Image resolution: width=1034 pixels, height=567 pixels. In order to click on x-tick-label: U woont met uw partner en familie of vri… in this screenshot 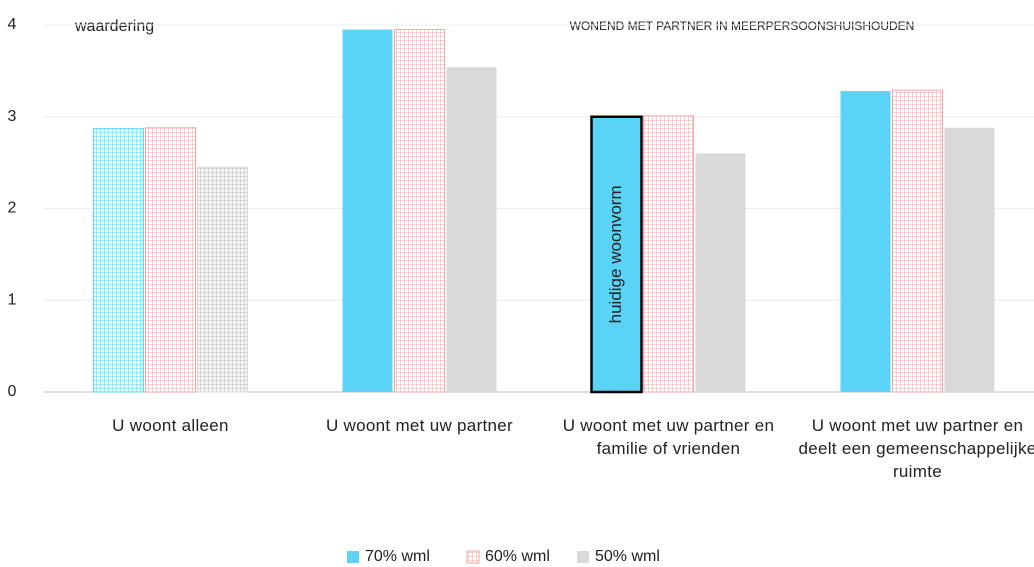, I will do `click(668, 437)`.